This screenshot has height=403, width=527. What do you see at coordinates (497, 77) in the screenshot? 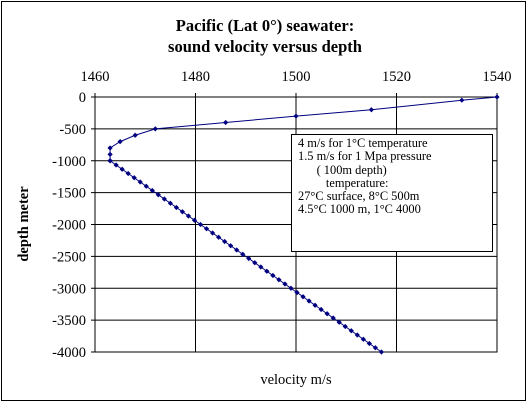
I see `x-tick-label: 1540` at bounding box center [497, 77].